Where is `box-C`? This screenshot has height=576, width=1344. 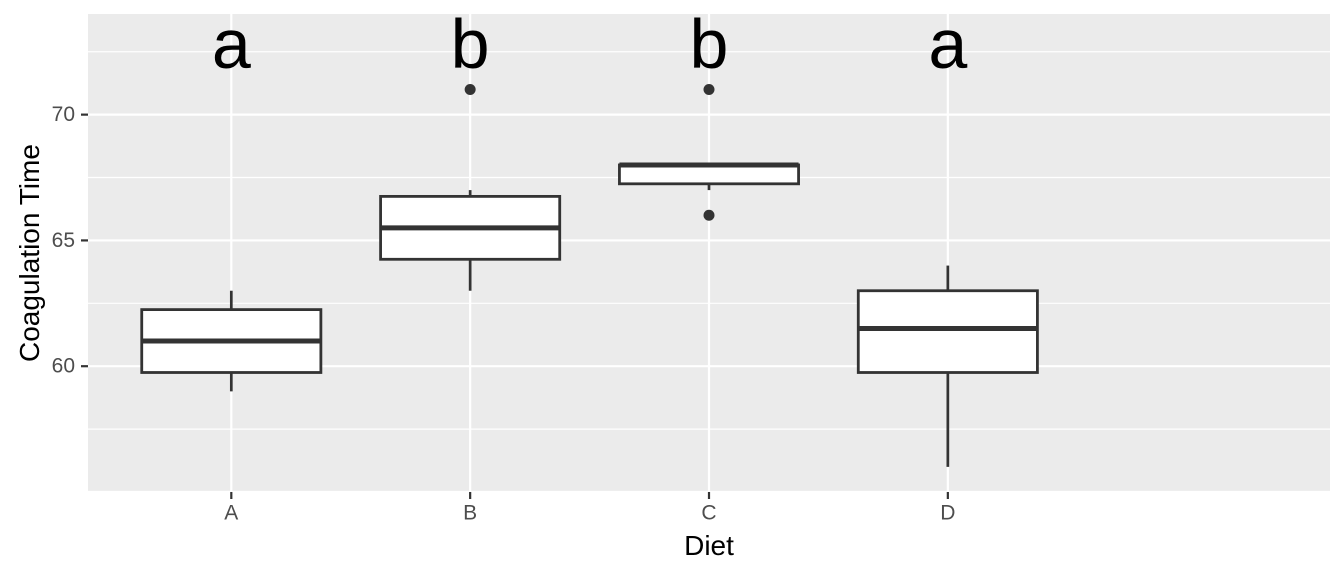
box-C is located at coordinates (709, 174).